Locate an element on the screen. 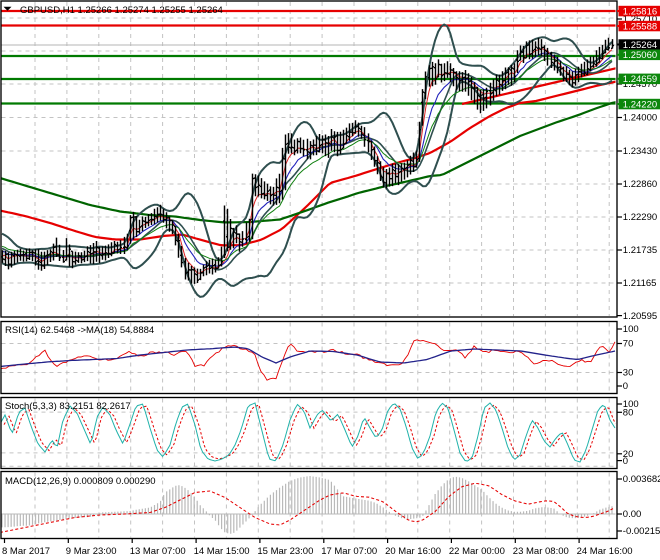  svg-text: 9 Mar 23:00 is located at coordinates (91, 551).